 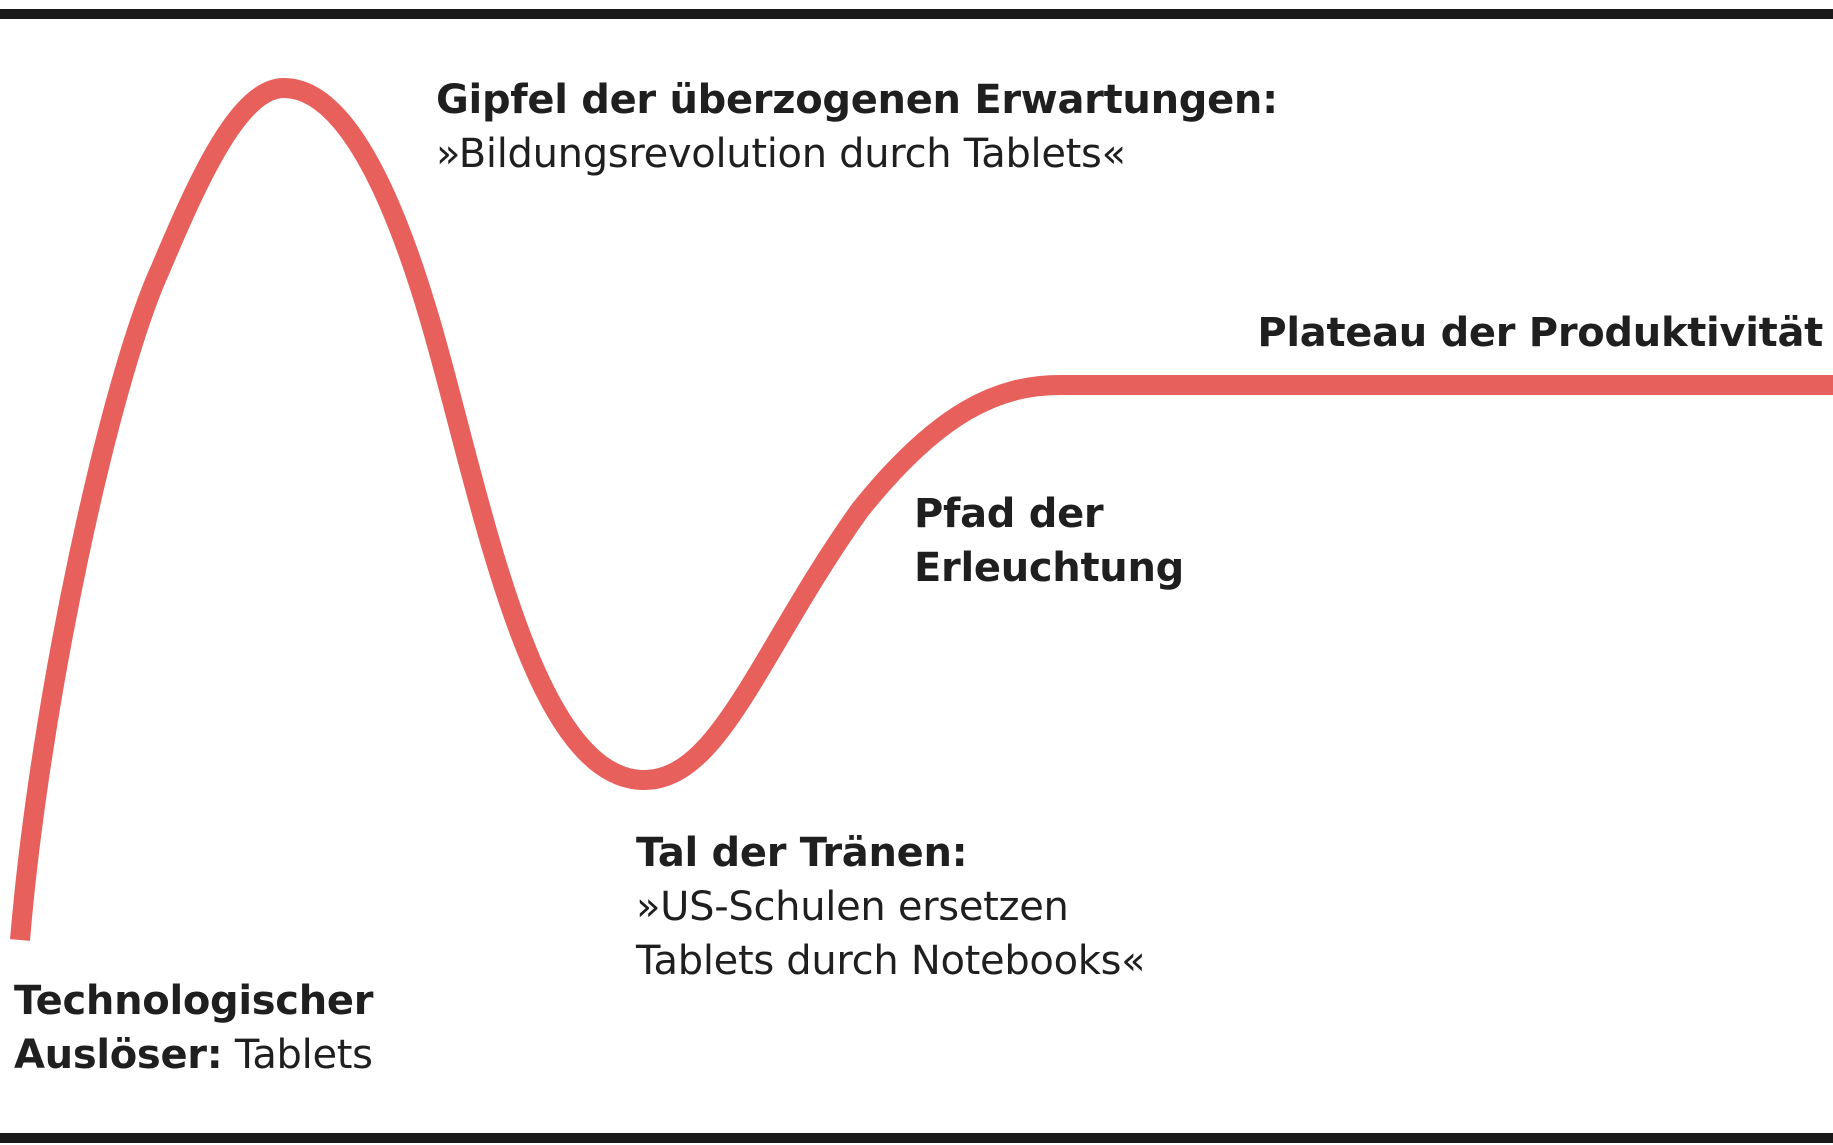 What do you see at coordinates (1049, 541) in the screenshot?
I see `slope-of-enlightenment-label: Pfad der Erleuchtung` at bounding box center [1049, 541].